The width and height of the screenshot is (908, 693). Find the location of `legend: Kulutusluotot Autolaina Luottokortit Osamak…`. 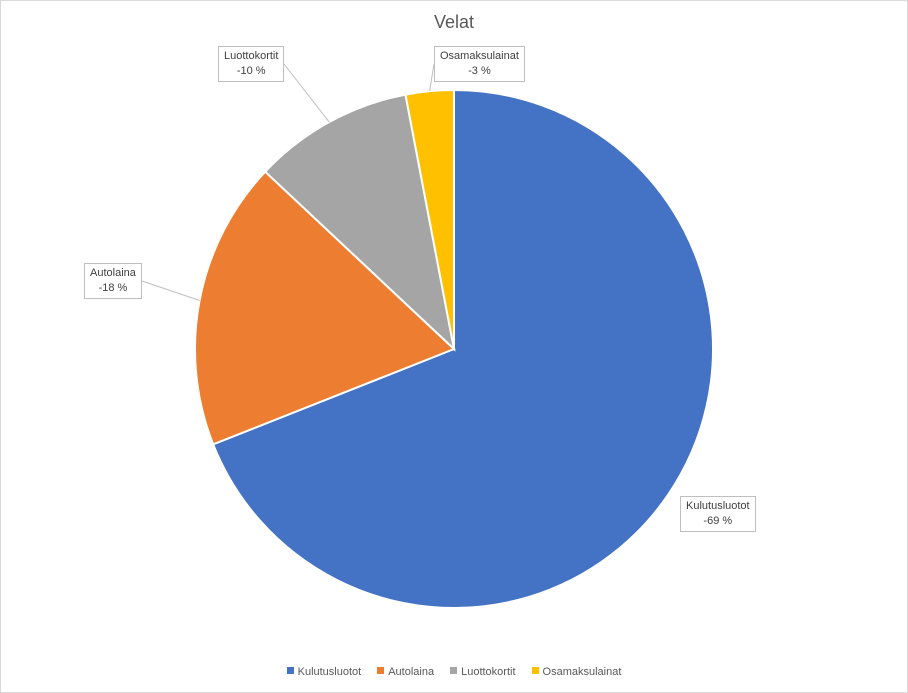

legend: Kulutusluotot Autolaina Luottokortit Osamak… is located at coordinates (454, 672).